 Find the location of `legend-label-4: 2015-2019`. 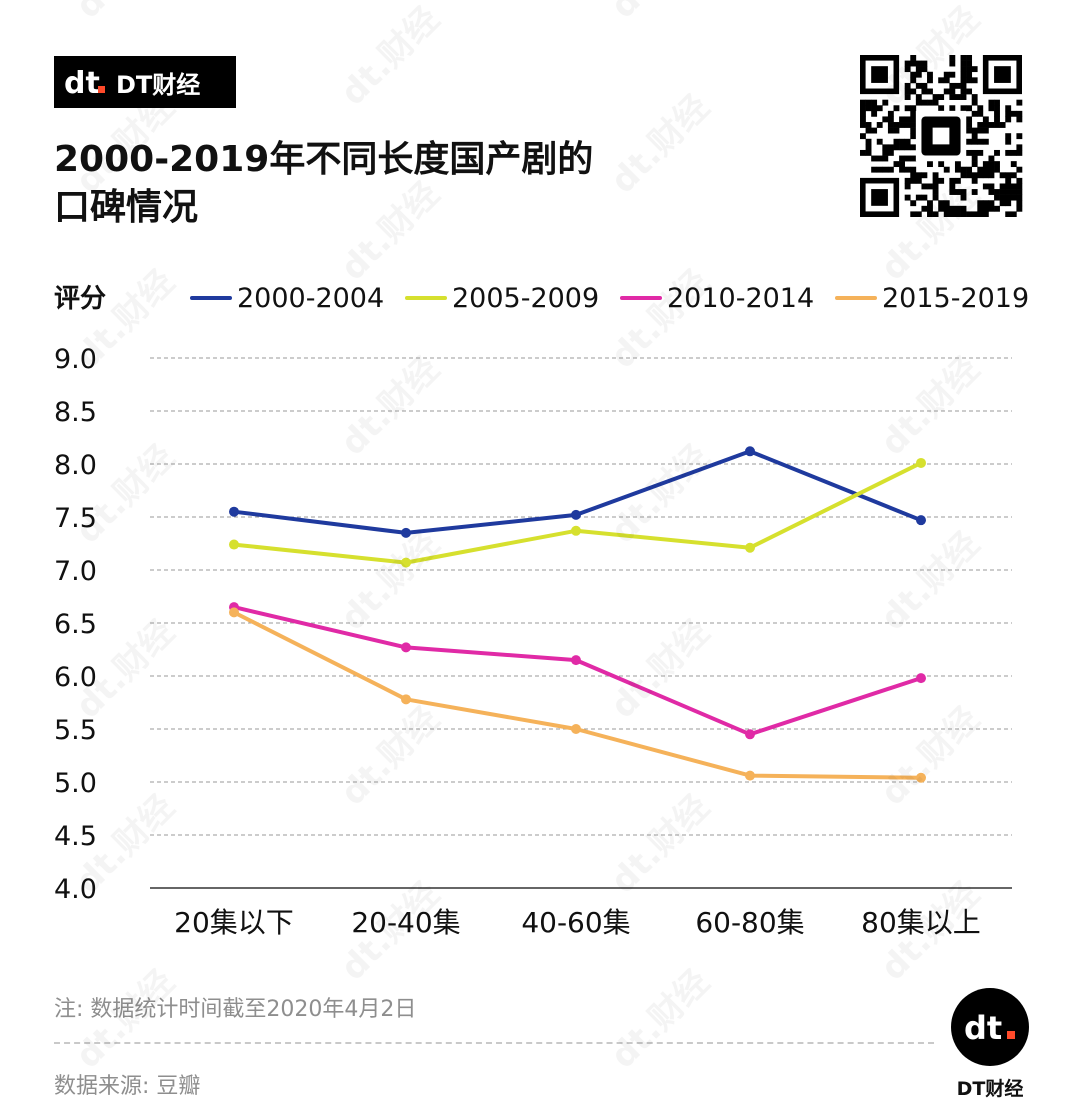

legend-label-4: 2015-2019 is located at coordinates (955, 298).